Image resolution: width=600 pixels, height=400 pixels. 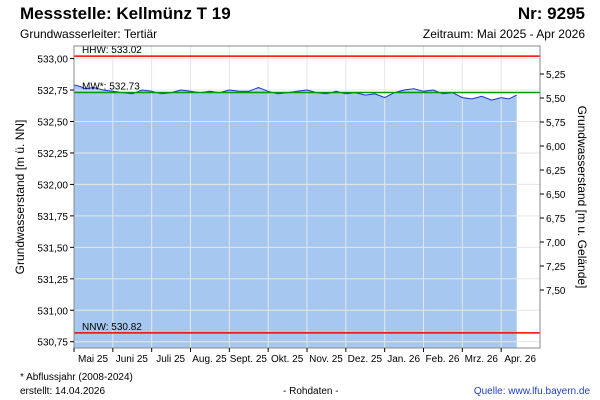 What do you see at coordinates (52, 185) in the screenshot?
I see `y-tick-label: 532,00` at bounding box center [52, 185].